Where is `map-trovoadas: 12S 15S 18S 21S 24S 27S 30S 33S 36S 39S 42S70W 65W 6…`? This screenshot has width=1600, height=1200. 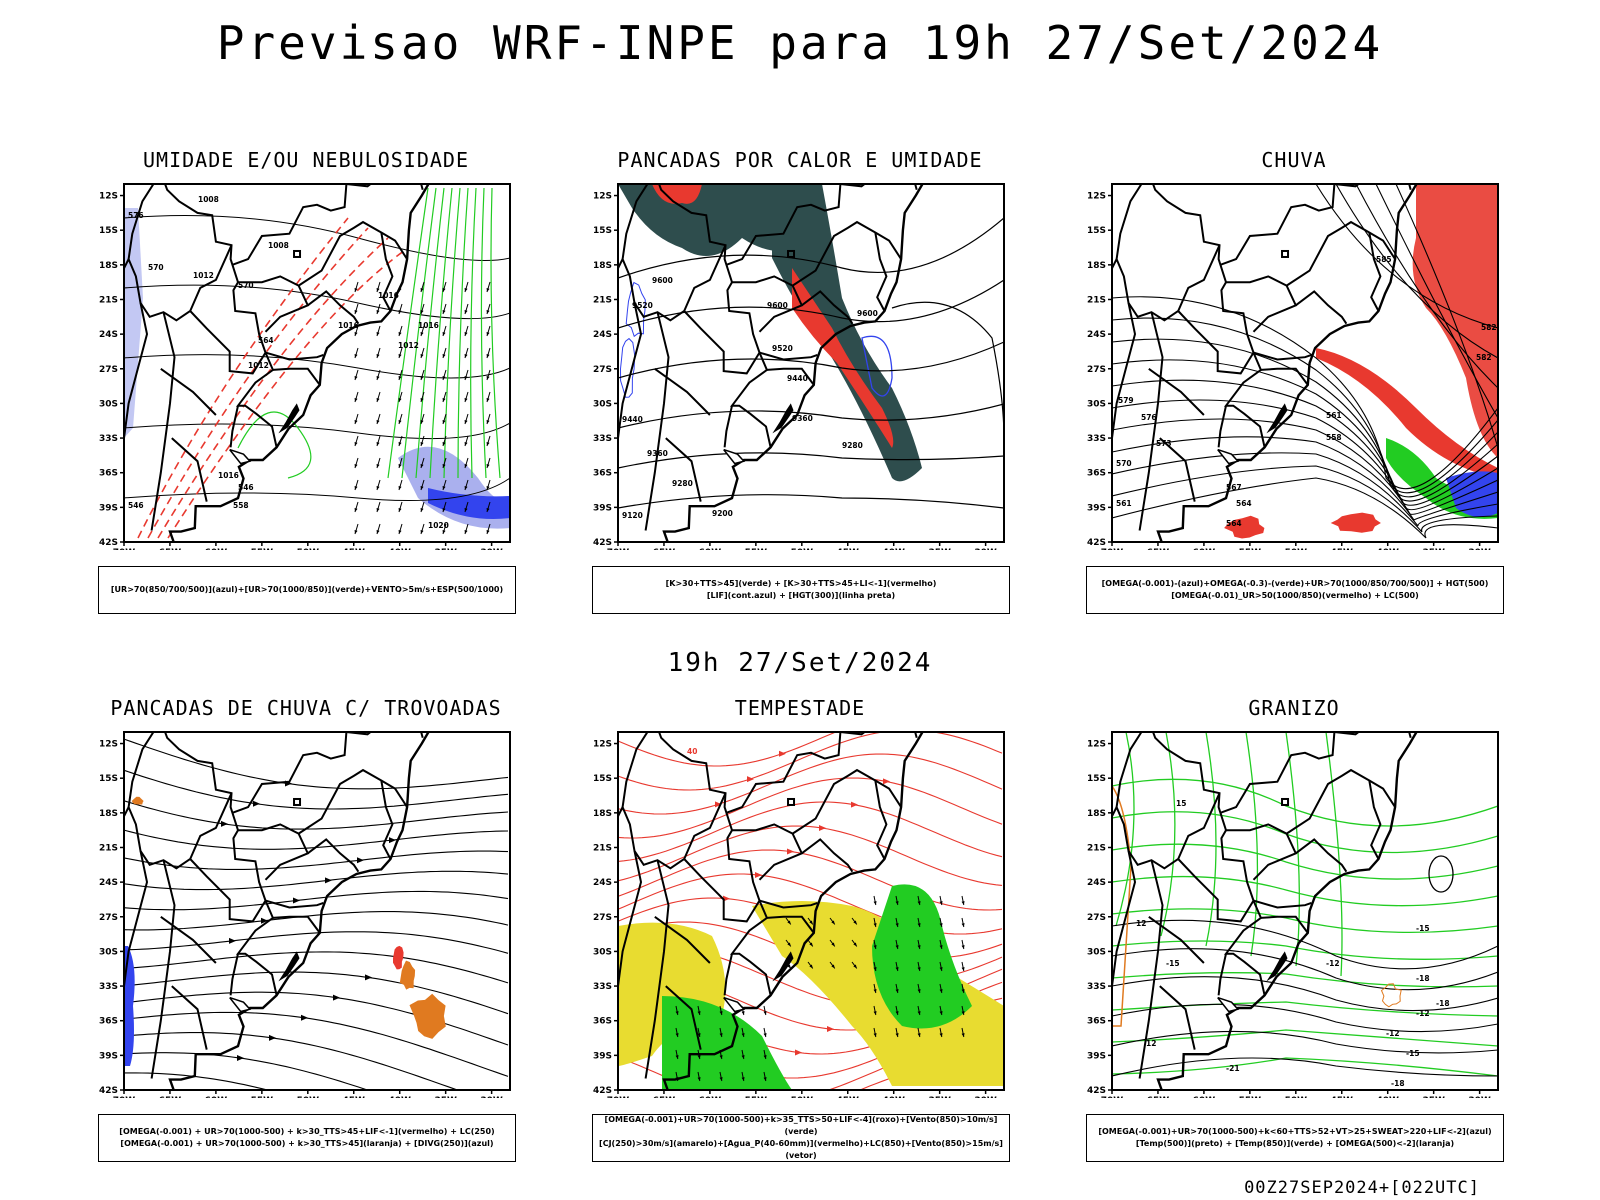 map-trovoadas: 12S 15S 18S 21S 24S 27S 30S 33S 36S 39S 42S70W 65W 6… is located at coordinates (305, 914).